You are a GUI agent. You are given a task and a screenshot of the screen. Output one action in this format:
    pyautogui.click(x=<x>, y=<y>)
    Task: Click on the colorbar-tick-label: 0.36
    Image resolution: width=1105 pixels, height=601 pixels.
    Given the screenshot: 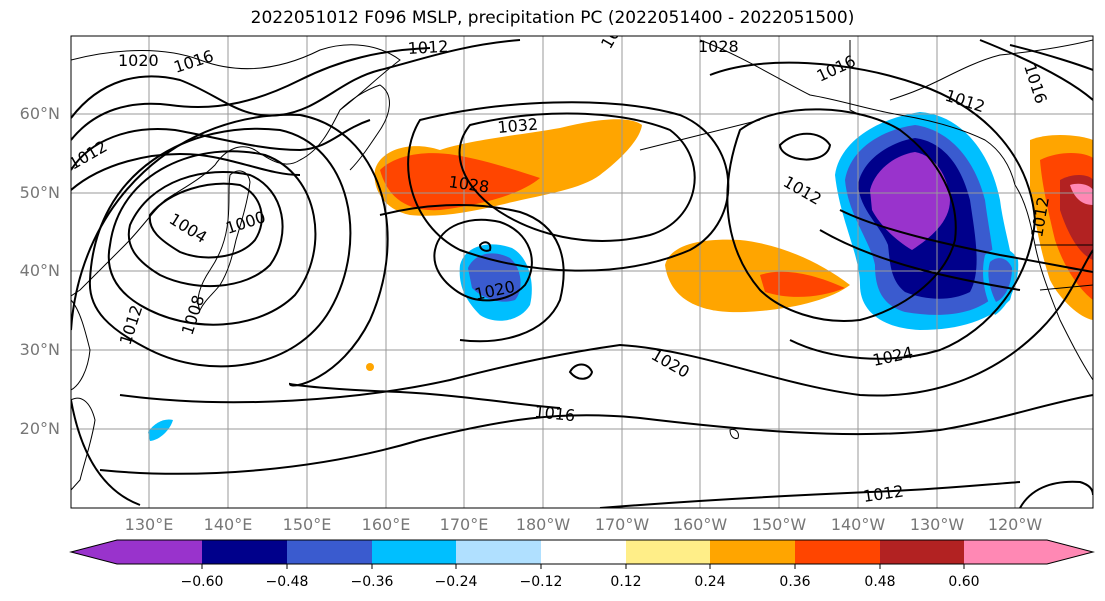 What is the action you would take?
    pyautogui.click(x=795, y=582)
    